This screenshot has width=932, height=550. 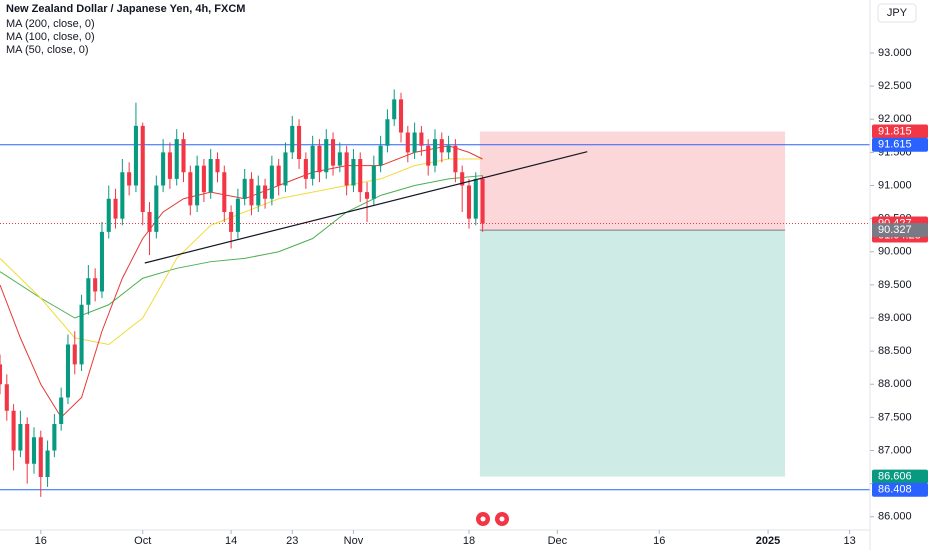 I want to click on x-tick-label: 14, so click(x=231, y=541).